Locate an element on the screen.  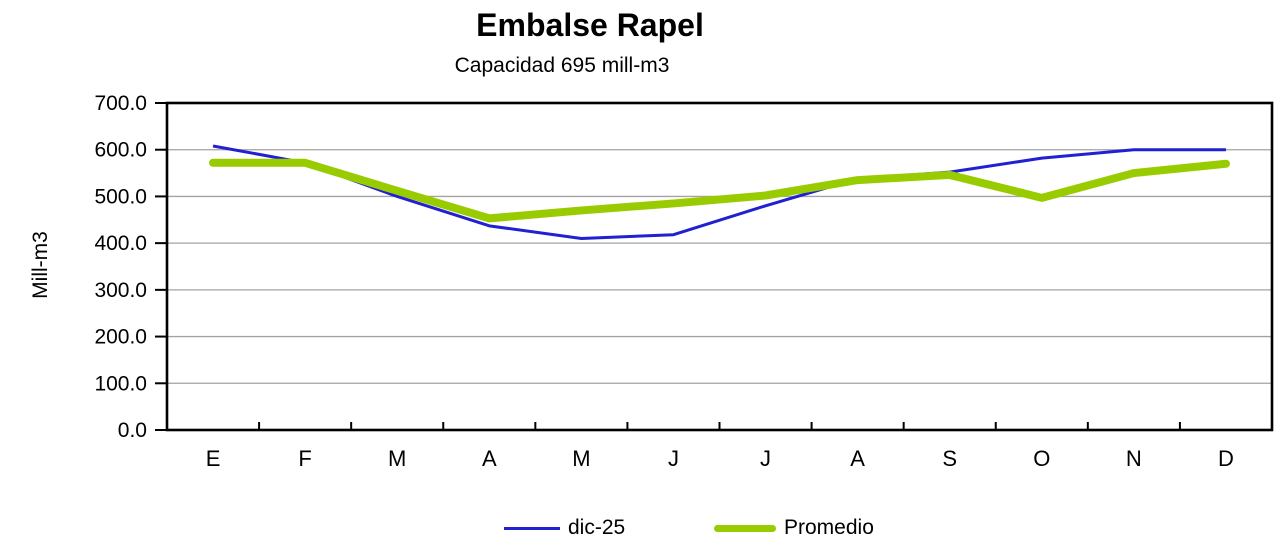
y-tick-label: 700.0 is located at coordinates (120, 103).